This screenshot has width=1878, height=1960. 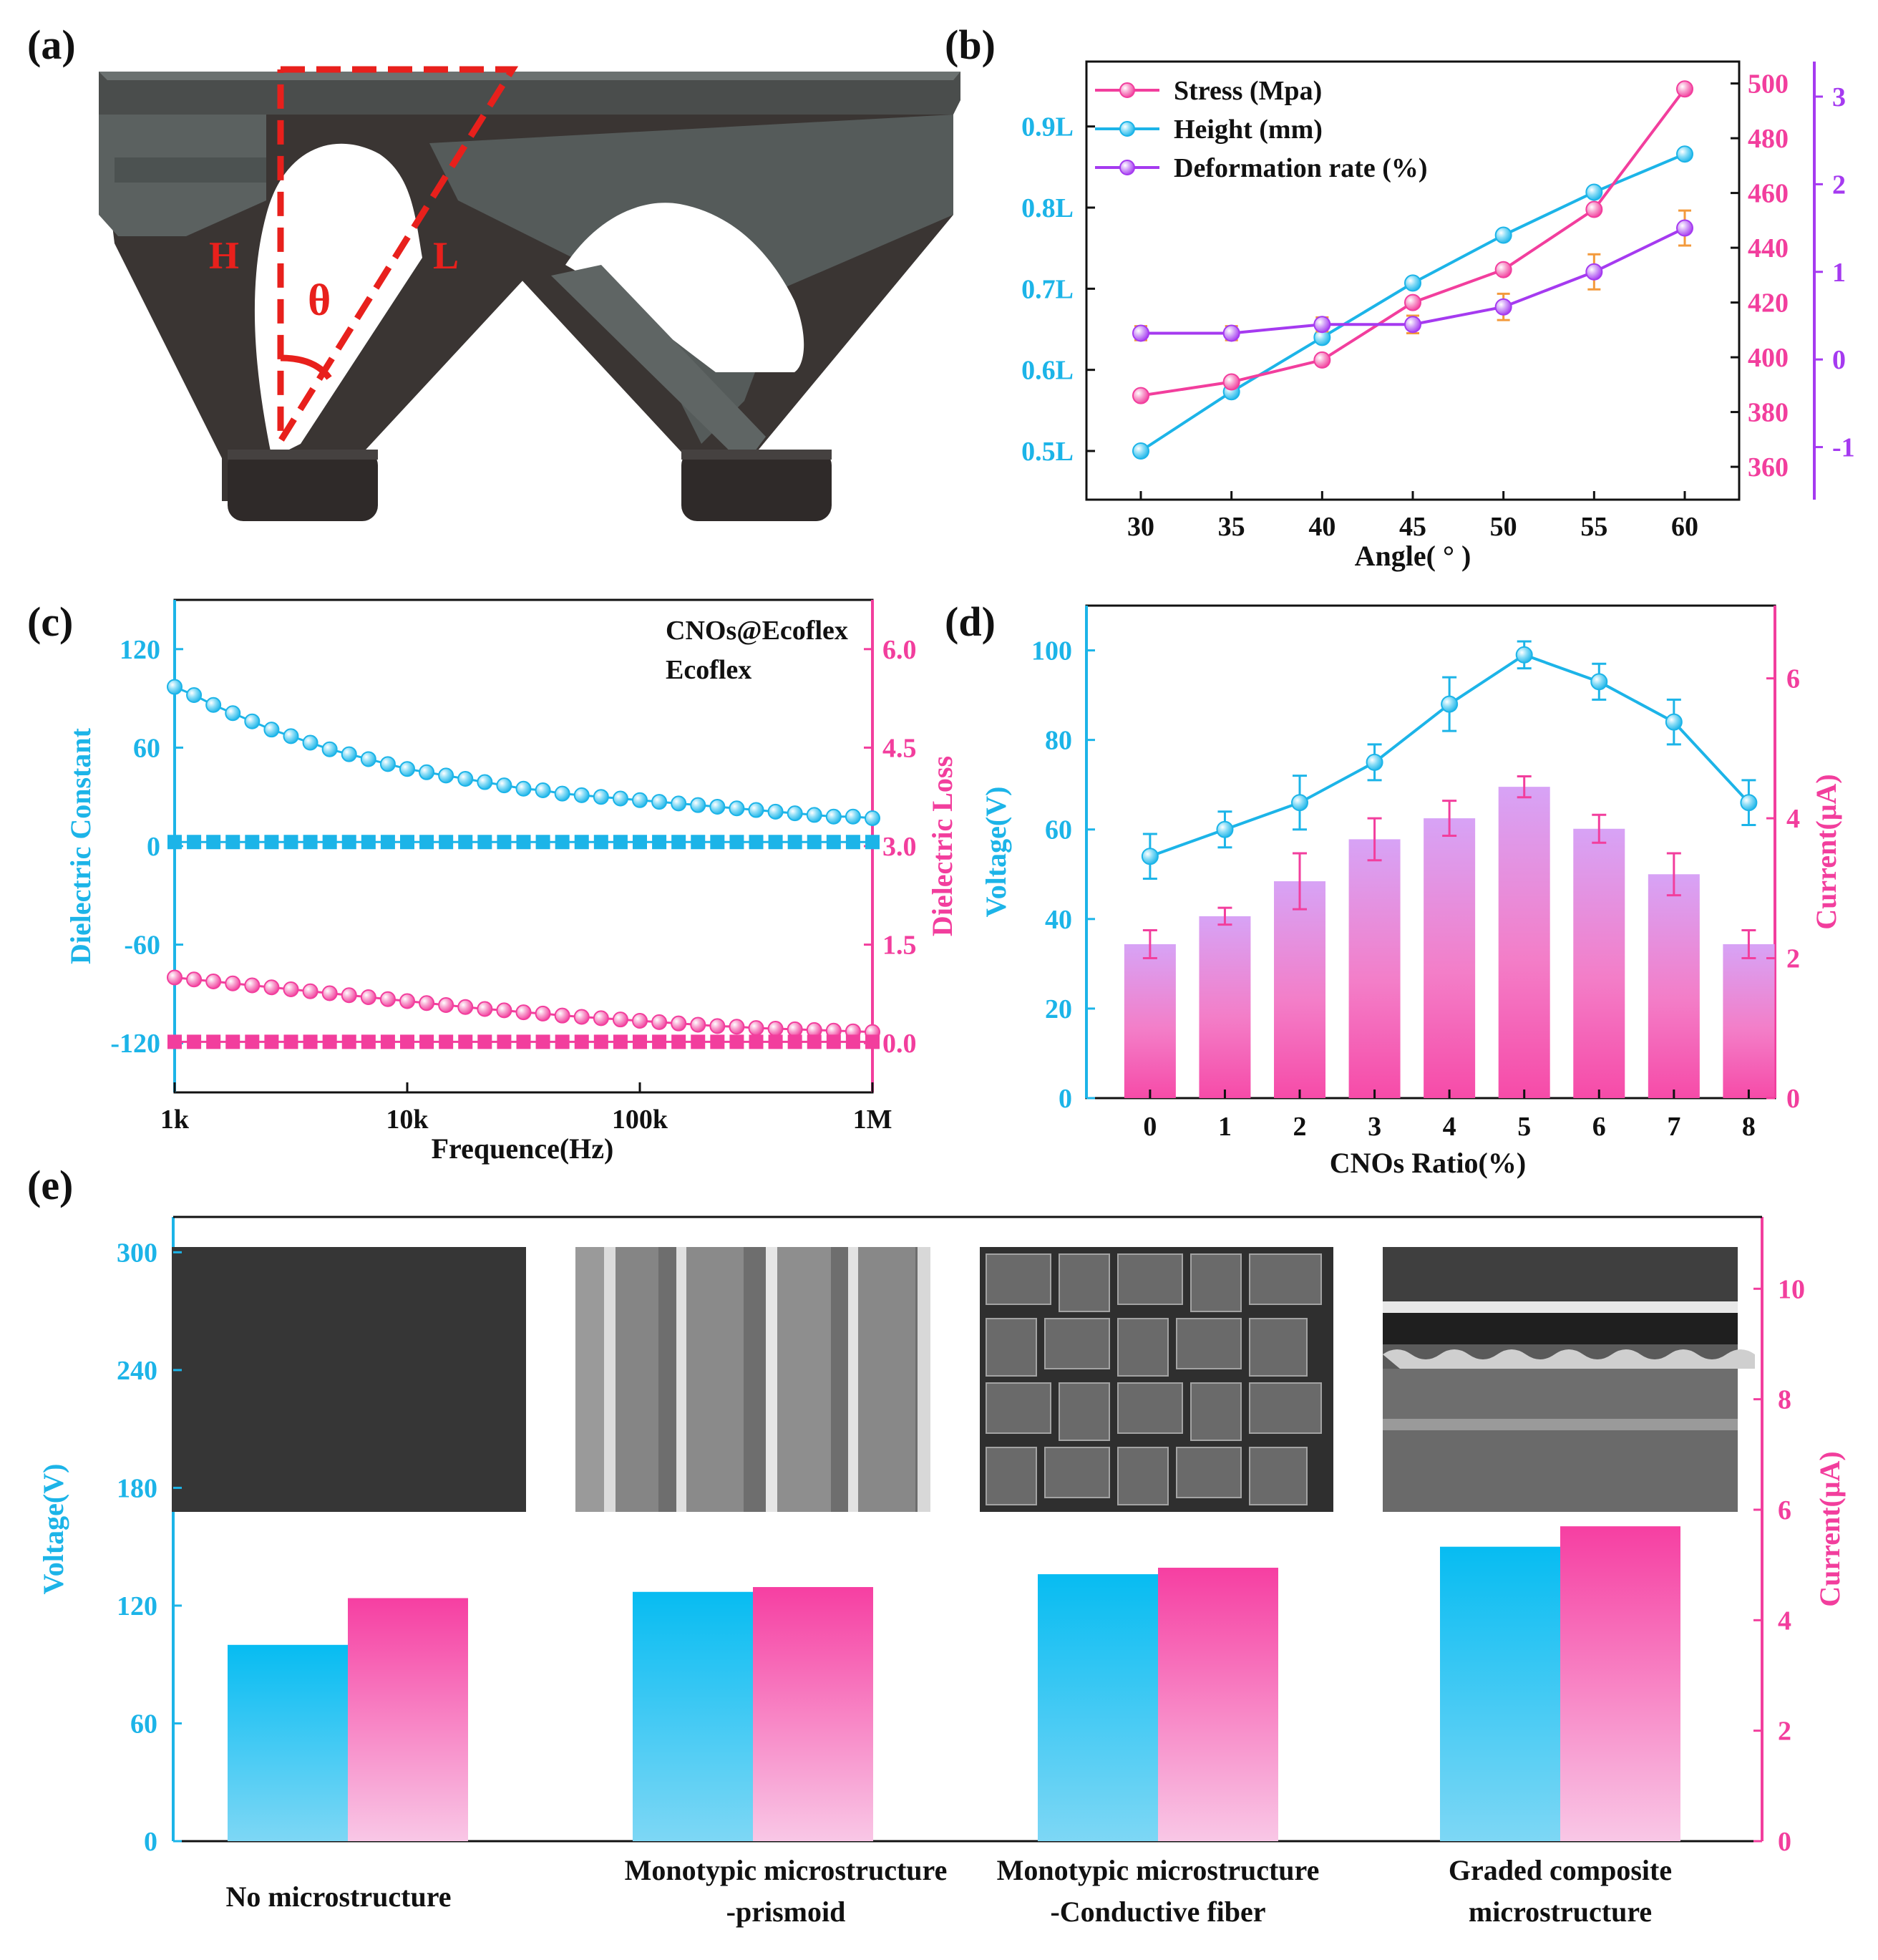 I want to click on tick-label-cnos-ratio: 2, so click(x=1300, y=1127).